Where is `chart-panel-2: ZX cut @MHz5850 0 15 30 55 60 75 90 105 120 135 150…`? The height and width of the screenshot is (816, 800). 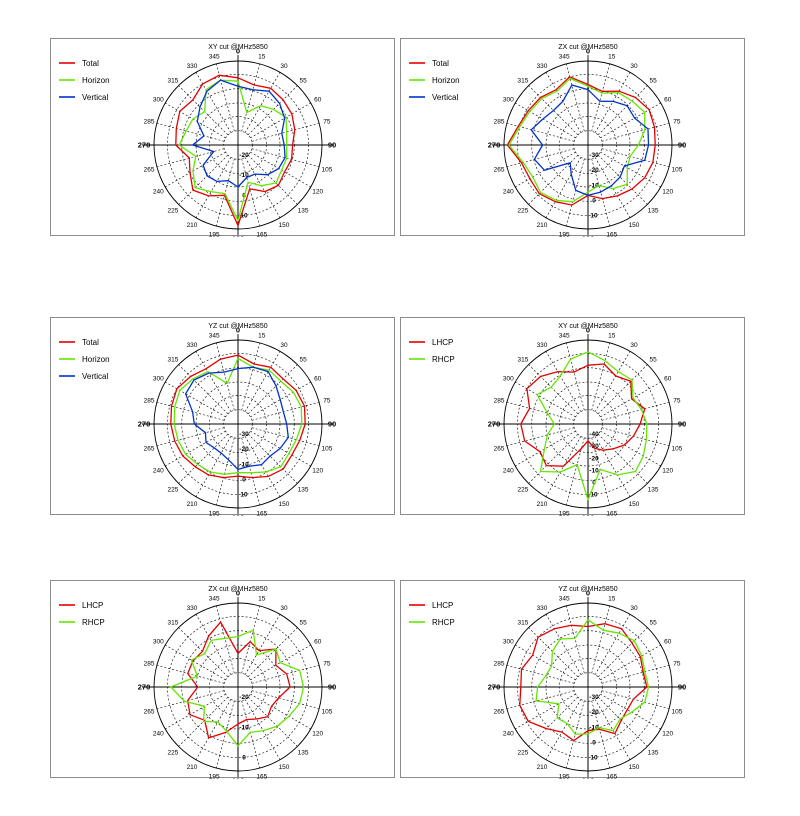 chart-panel-2: ZX cut @MHz5850 0 15 30 55 60 75 90 105 120 135 150… is located at coordinates (572, 137).